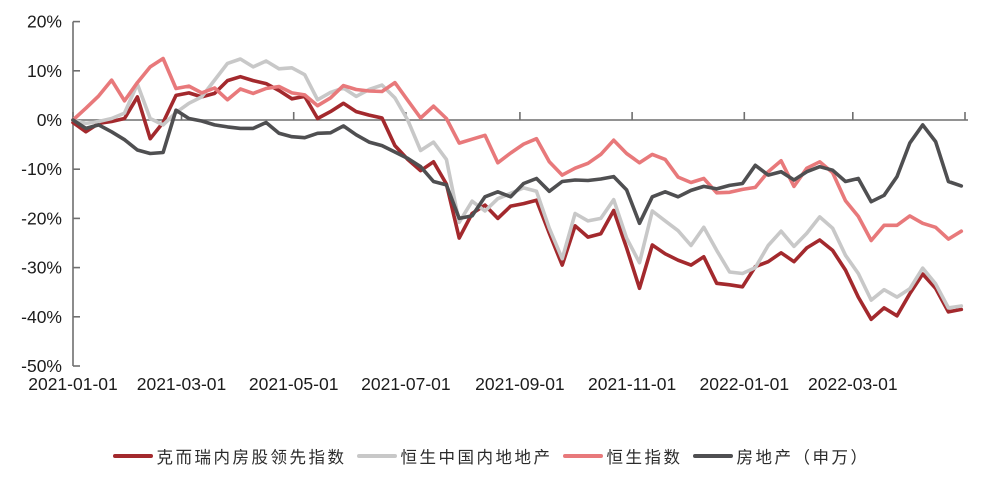  I want to click on x-axis-tick-label: 2021-05-01, so click(294, 384).